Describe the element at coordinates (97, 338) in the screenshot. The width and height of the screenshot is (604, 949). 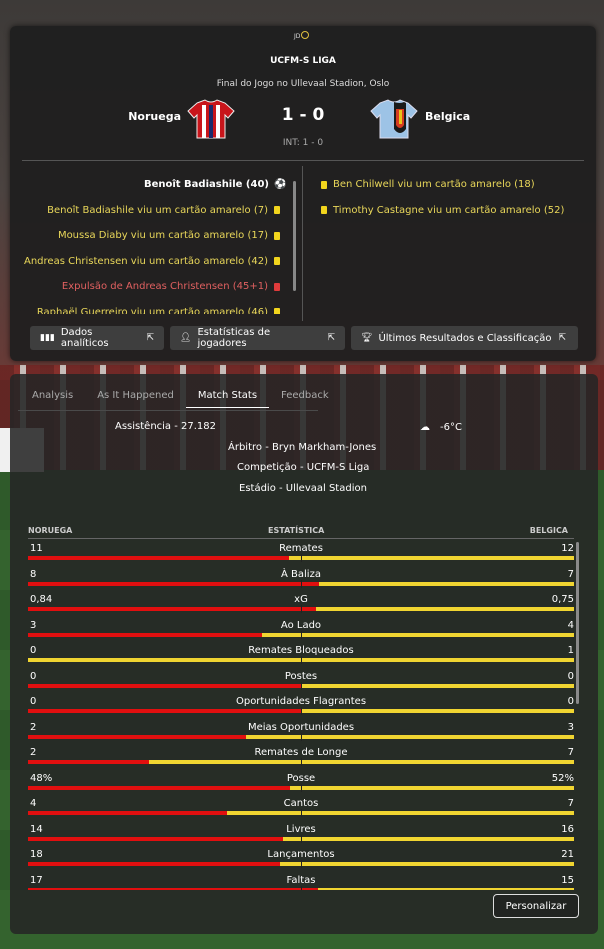
I see `analytics-button: ▮▮▮ Dados analíticos ⇱` at that location.